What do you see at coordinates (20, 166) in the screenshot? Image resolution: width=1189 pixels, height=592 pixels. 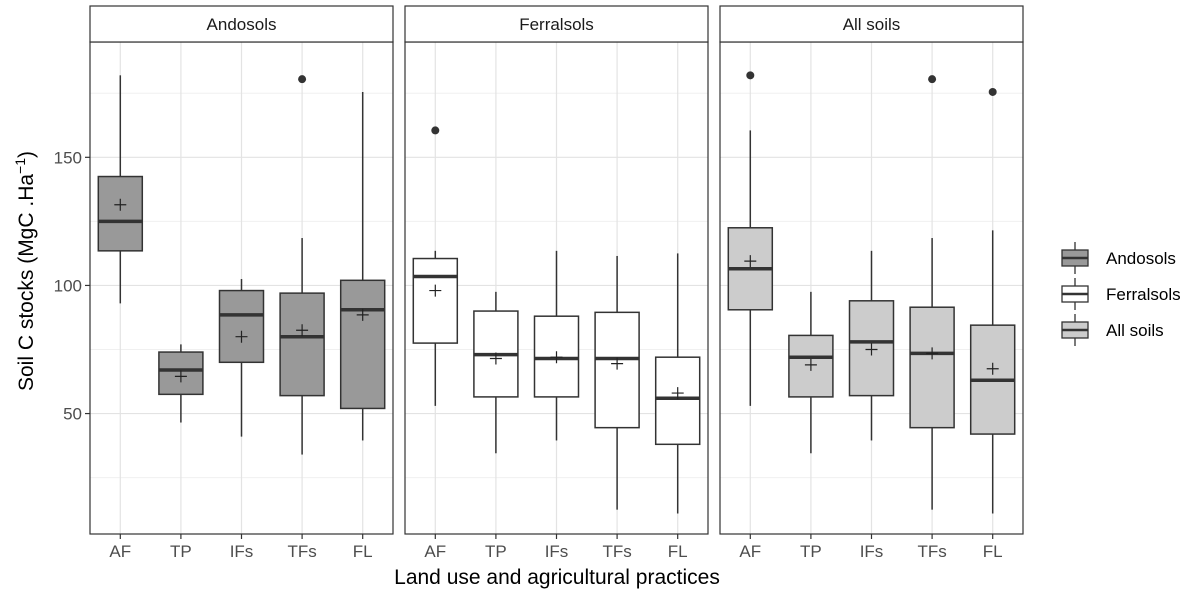 I see `y-axis-title-exponent: −1` at bounding box center [20, 166].